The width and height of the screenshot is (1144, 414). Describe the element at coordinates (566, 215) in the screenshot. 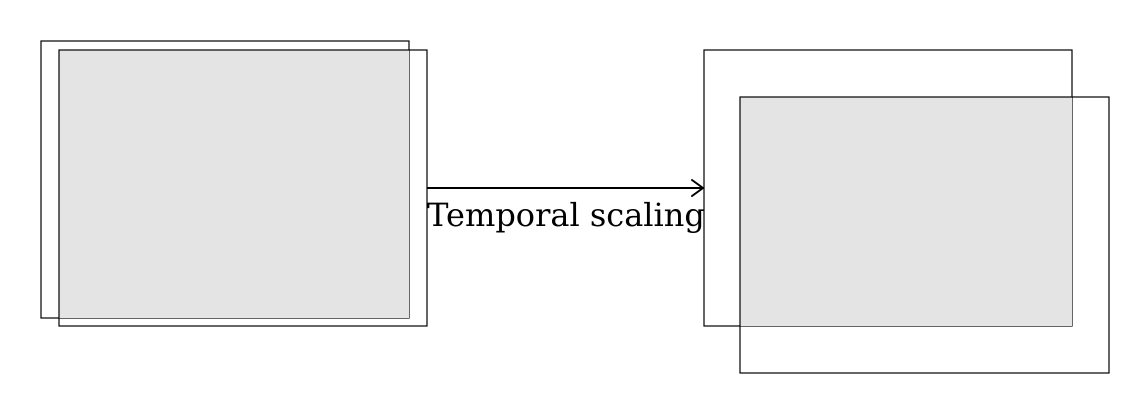

I see `scaling-arrow-label: Temporal scaling` at that location.